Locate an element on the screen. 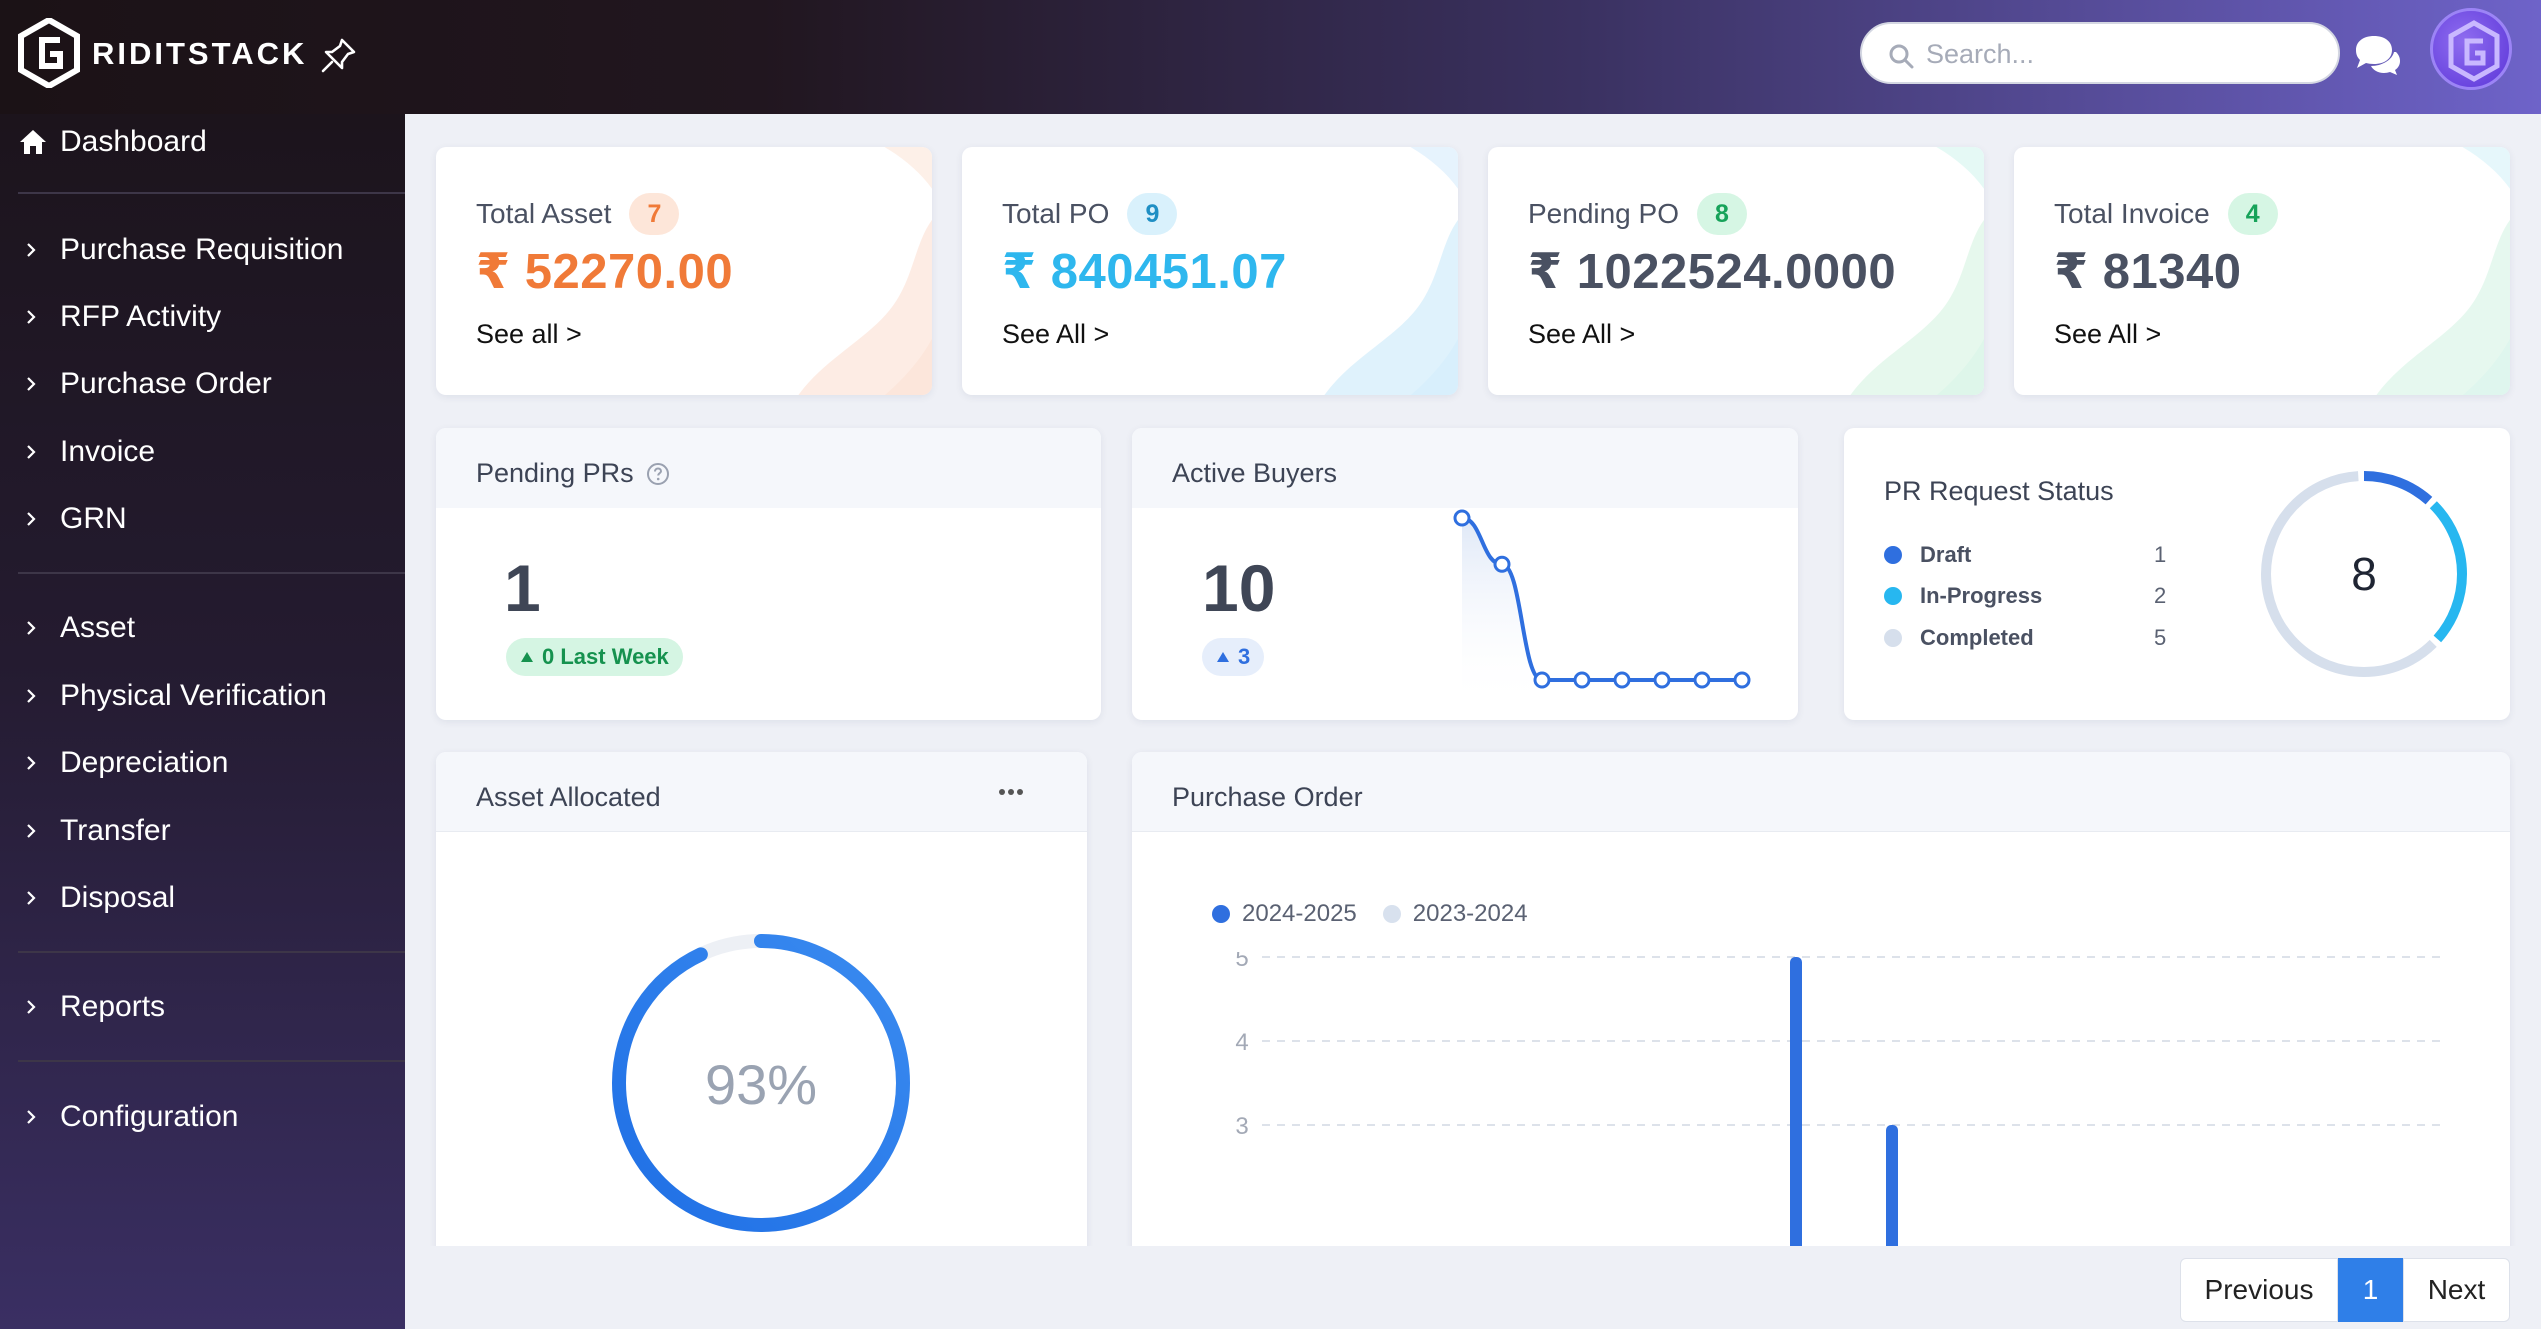 This screenshot has height=1329, width=2541. status-row-completed: Completed 5 is located at coordinates (2034, 638).